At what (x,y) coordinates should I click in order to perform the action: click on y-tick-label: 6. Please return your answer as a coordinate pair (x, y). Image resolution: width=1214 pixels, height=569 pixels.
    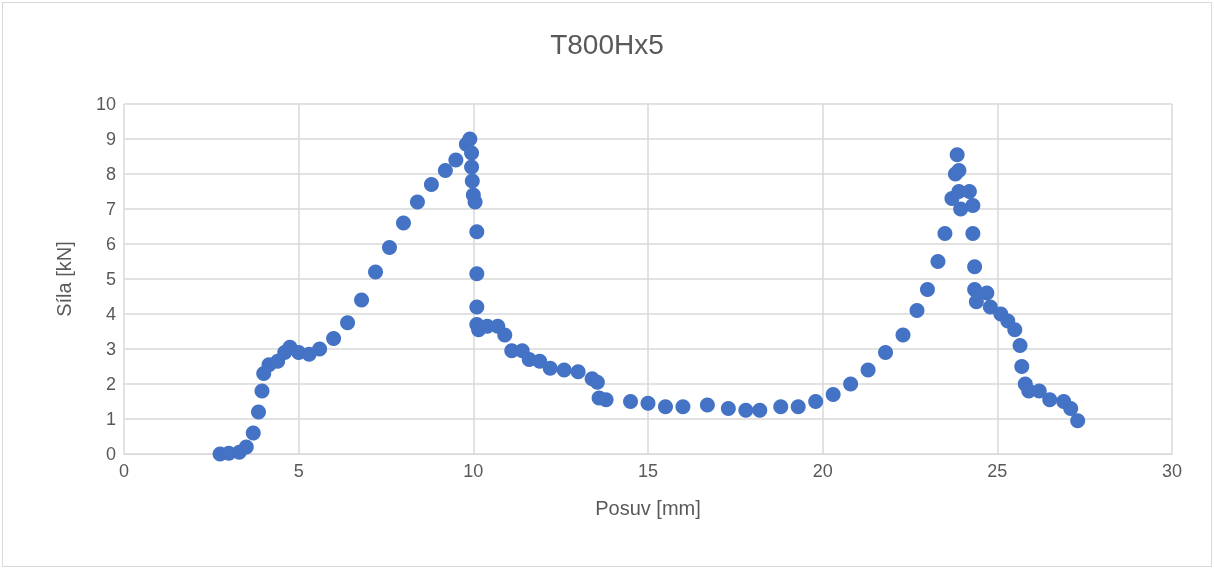
    Looking at the image, I should click on (110, 244).